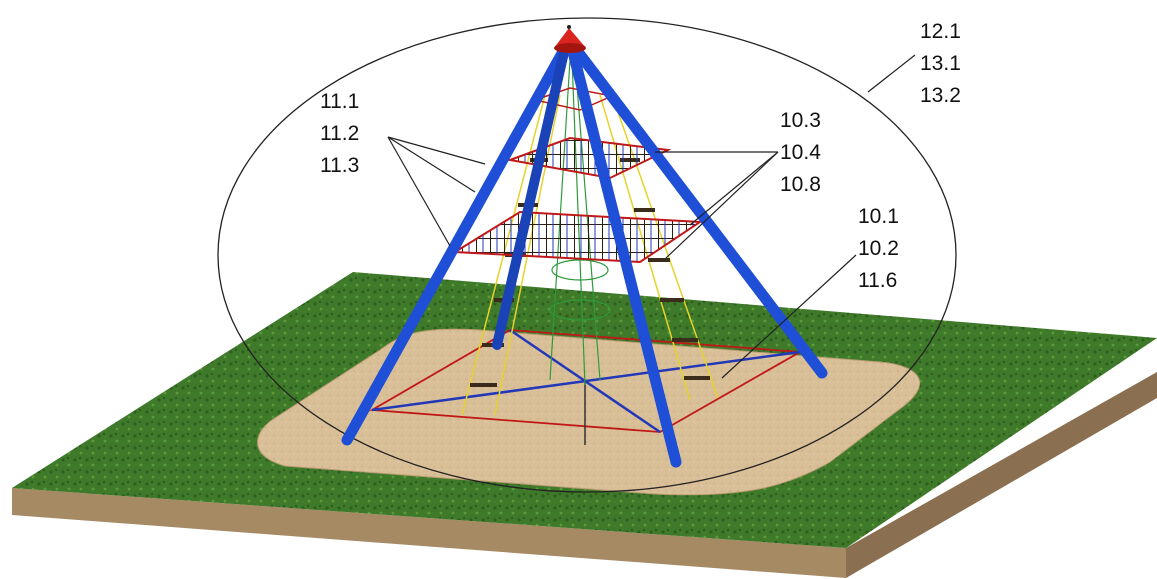 The height and width of the screenshot is (579, 1157). Describe the element at coordinates (589, 158) in the screenshot. I see `upper-net-platform` at that location.